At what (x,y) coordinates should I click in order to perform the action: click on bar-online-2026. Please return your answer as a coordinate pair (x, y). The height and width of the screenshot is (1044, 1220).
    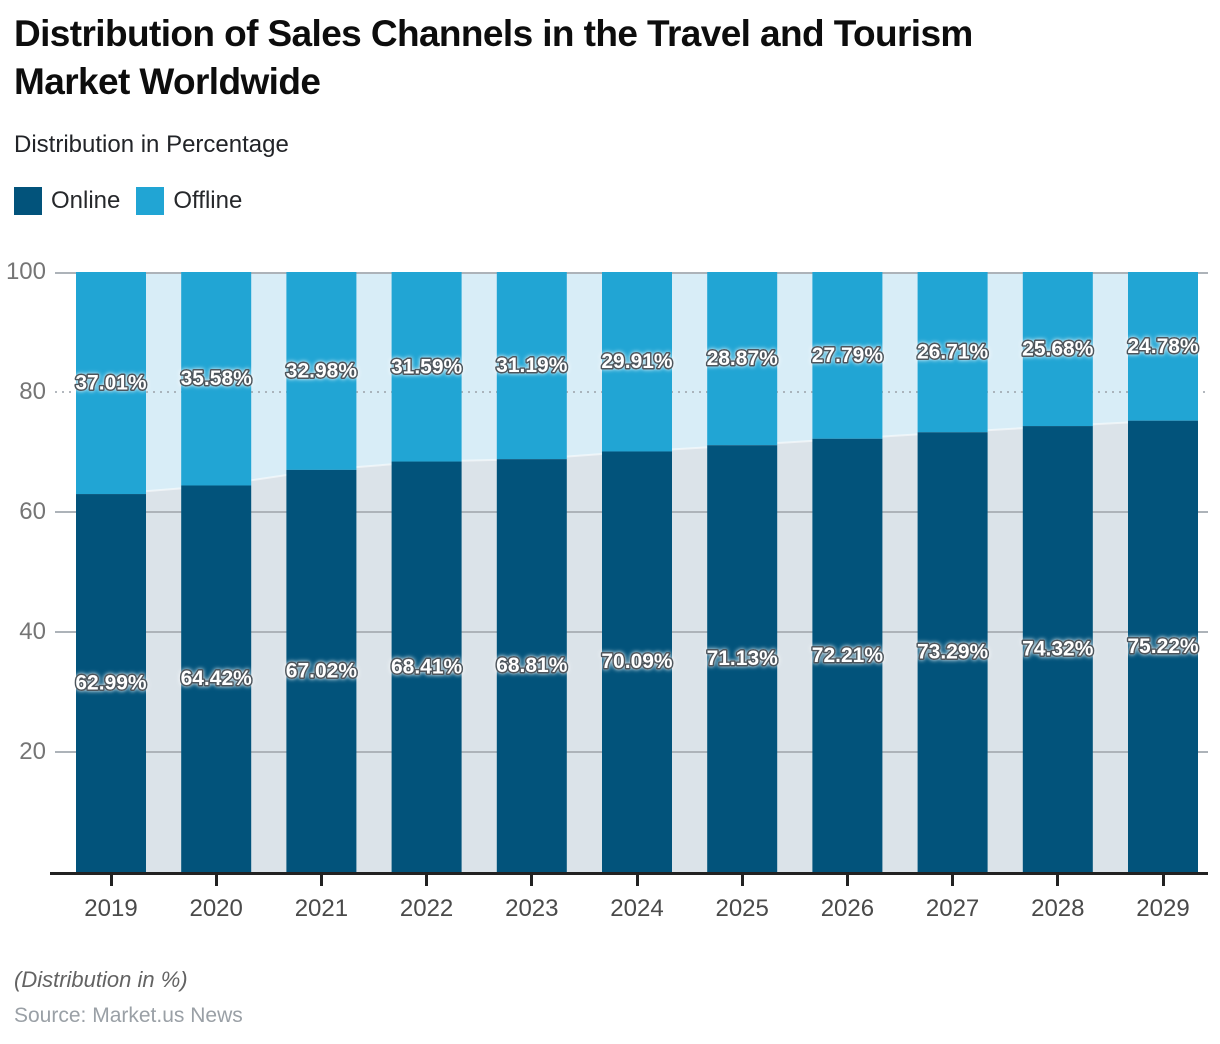
    Looking at the image, I should click on (847, 655).